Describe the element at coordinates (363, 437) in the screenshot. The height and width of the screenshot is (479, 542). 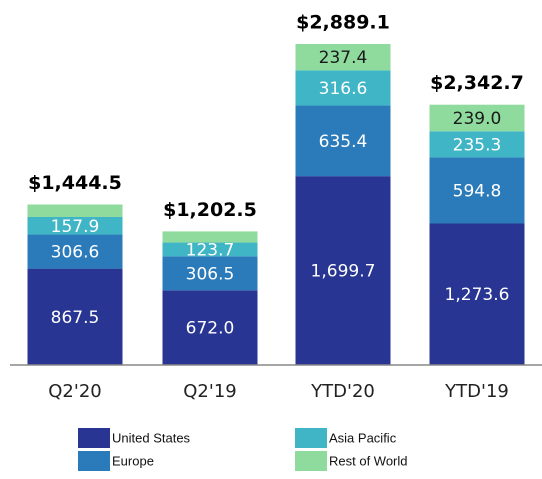
I see `legend-label: Asia Pacific` at that location.